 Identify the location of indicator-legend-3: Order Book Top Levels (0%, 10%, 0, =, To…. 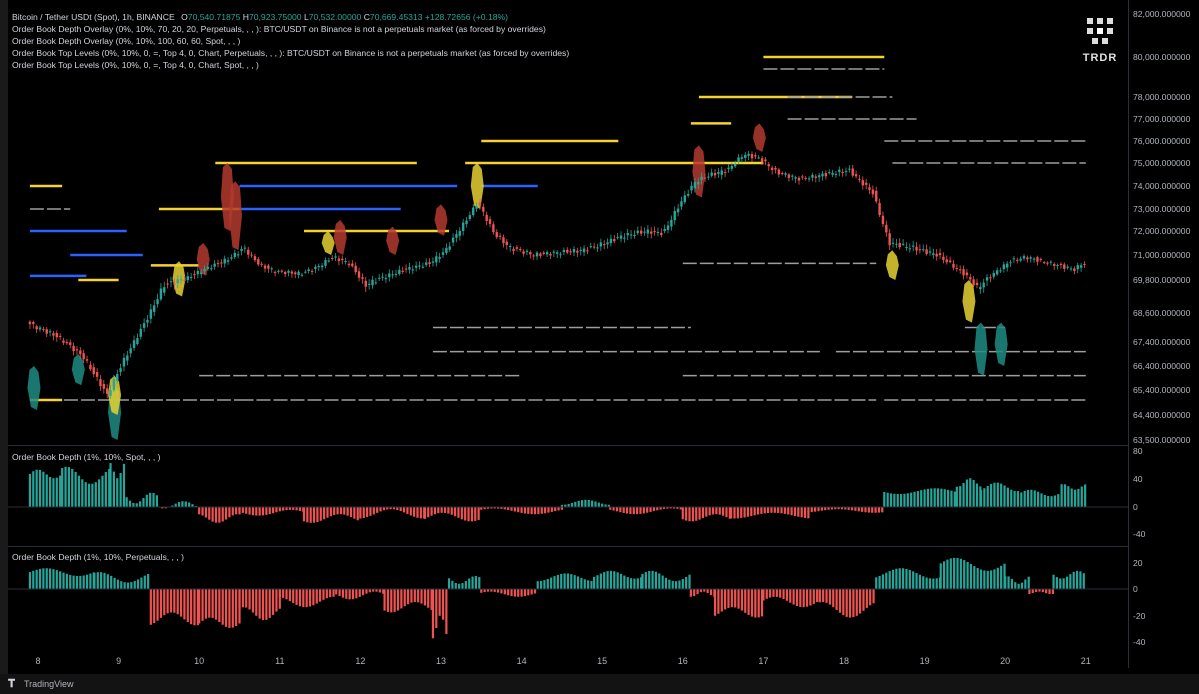
(291, 53).